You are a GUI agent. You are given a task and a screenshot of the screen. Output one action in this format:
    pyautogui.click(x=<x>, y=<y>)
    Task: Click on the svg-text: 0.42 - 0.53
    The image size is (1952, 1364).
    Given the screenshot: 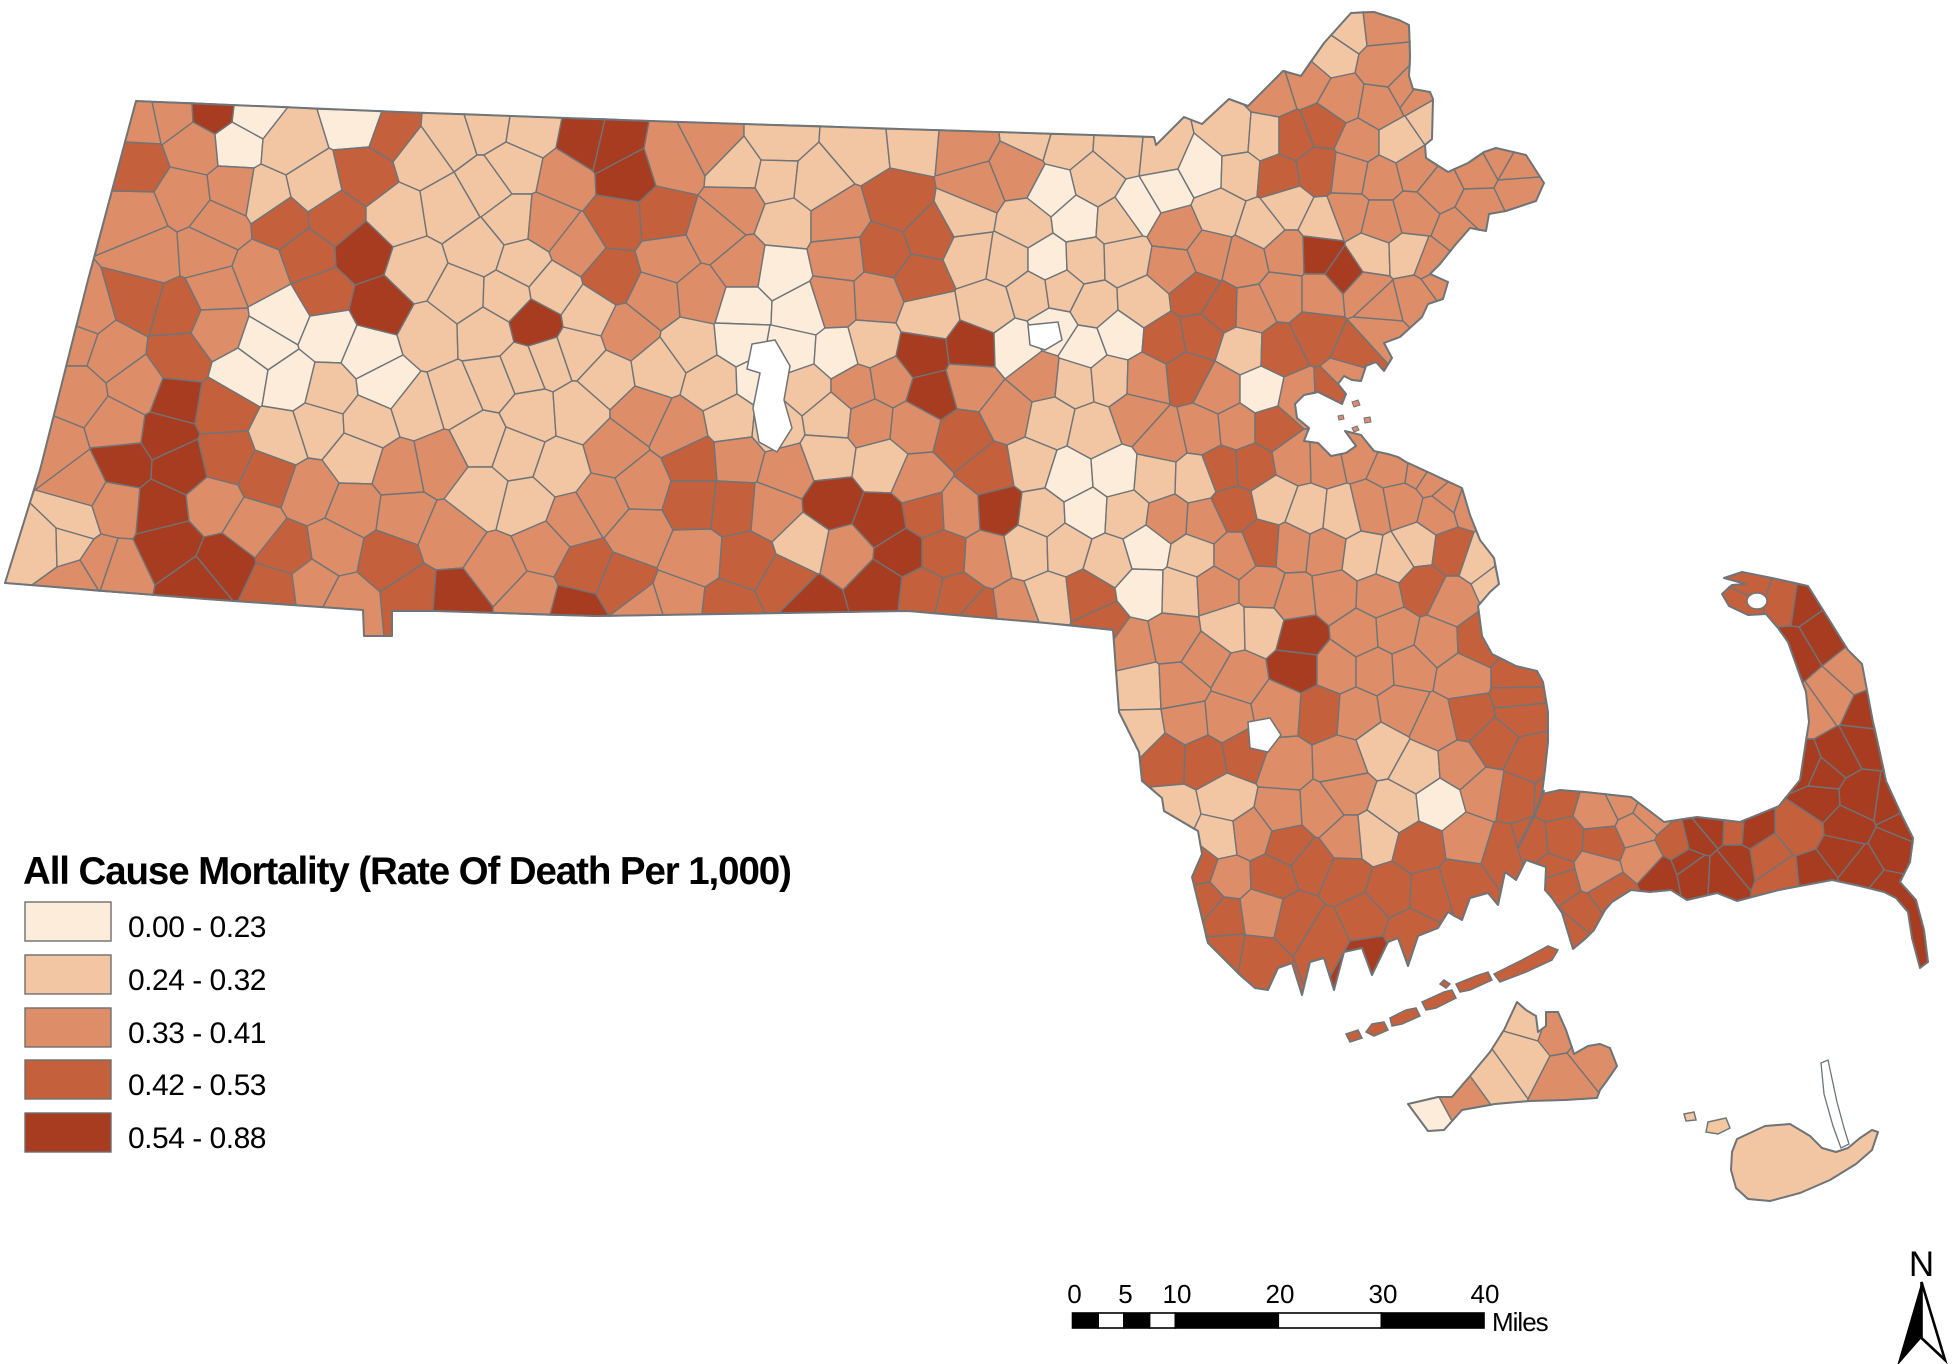 What is the action you would take?
    pyautogui.click(x=197, y=1085)
    